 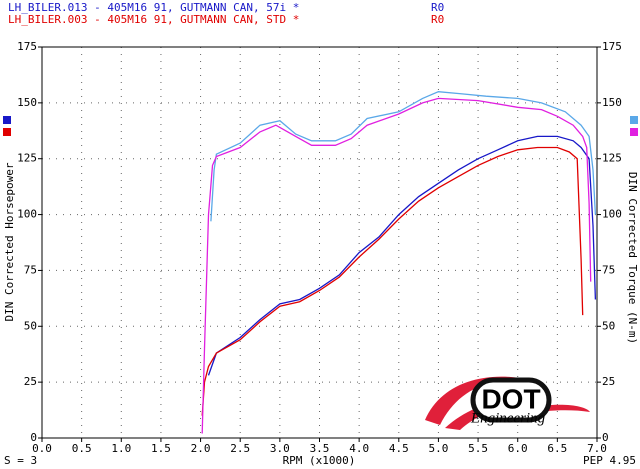 What do you see at coordinates (557, 448) in the screenshot?
I see `x-tick-label: 6.5` at bounding box center [557, 448].